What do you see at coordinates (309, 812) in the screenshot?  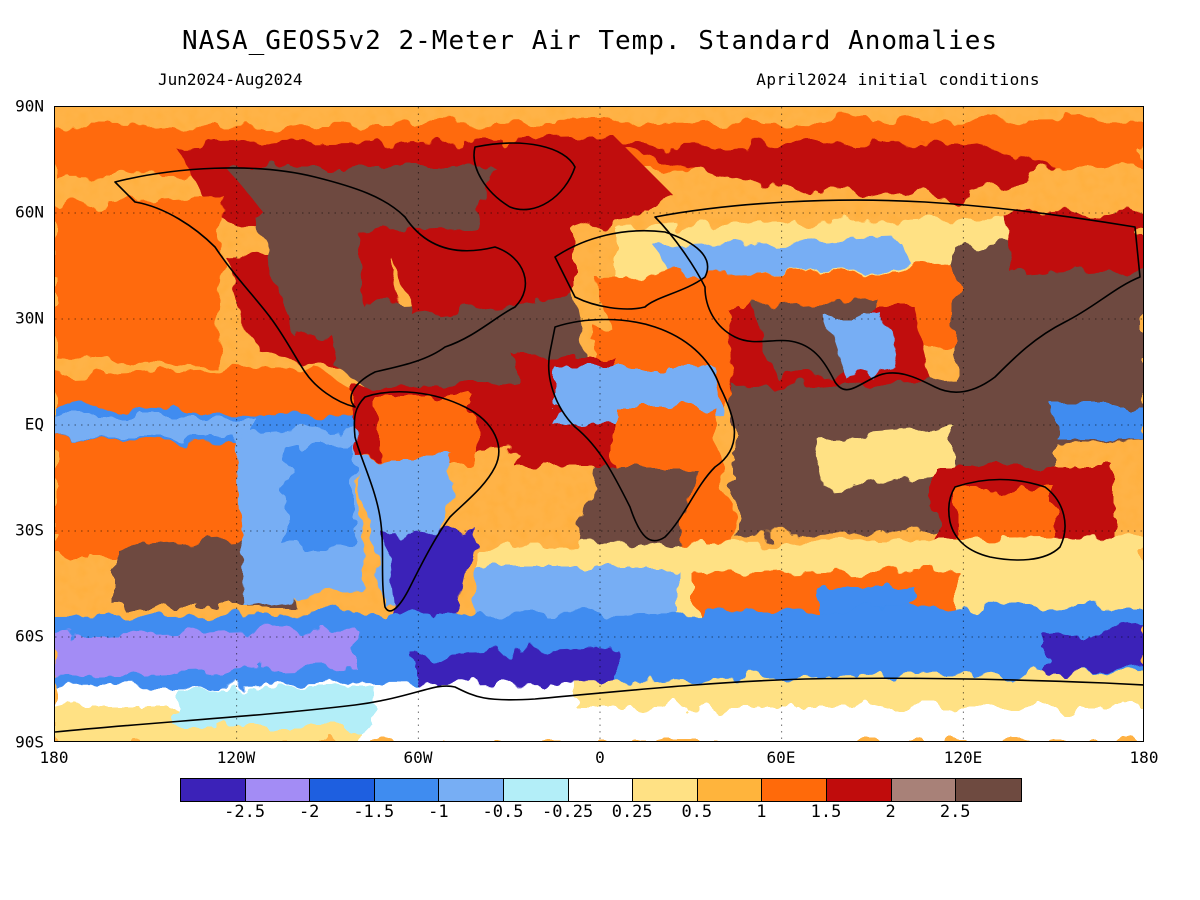 I see `colorbar-tick-label: -2` at bounding box center [309, 812].